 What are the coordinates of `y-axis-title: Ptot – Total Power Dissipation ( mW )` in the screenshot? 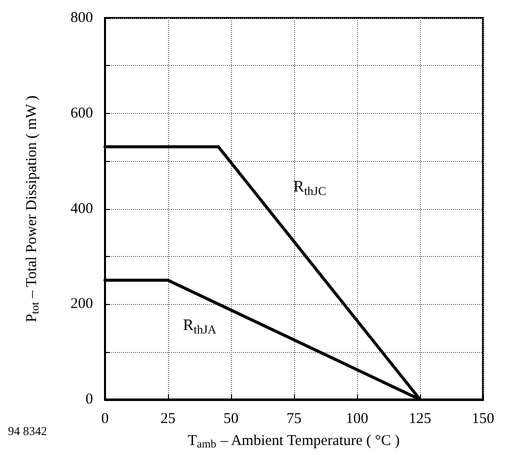 It's located at (33, 208).